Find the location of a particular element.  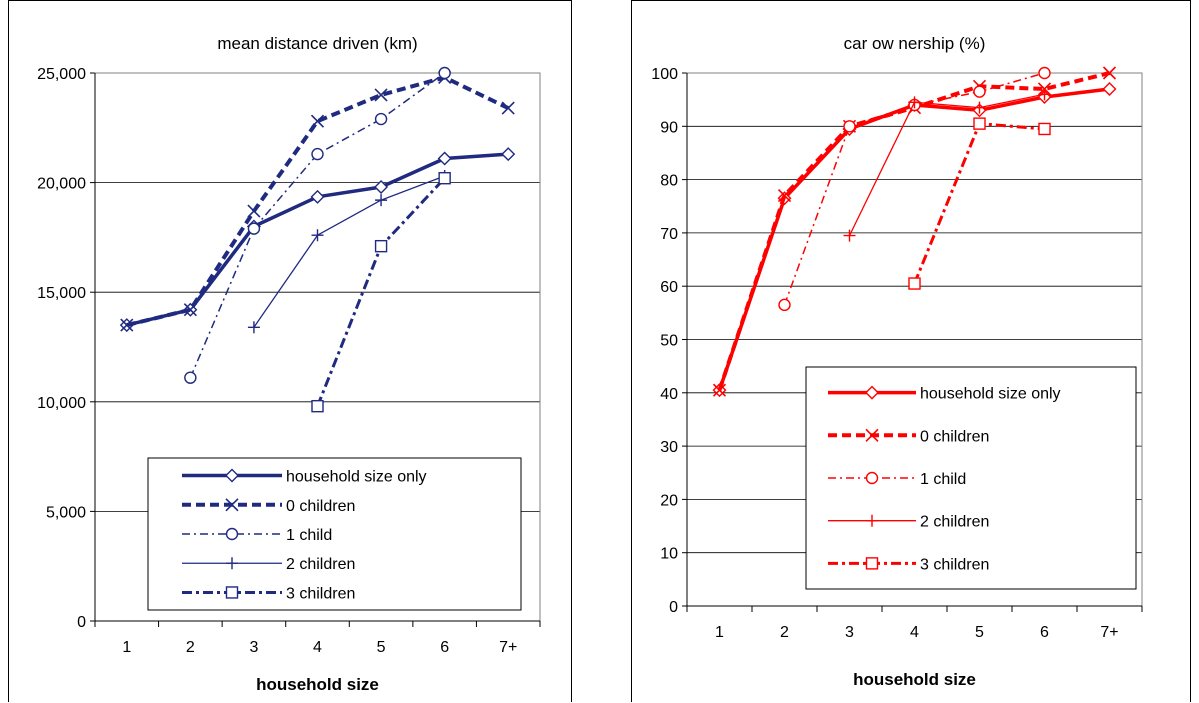

ownership-y-tick-label: 60 is located at coordinates (669, 287).